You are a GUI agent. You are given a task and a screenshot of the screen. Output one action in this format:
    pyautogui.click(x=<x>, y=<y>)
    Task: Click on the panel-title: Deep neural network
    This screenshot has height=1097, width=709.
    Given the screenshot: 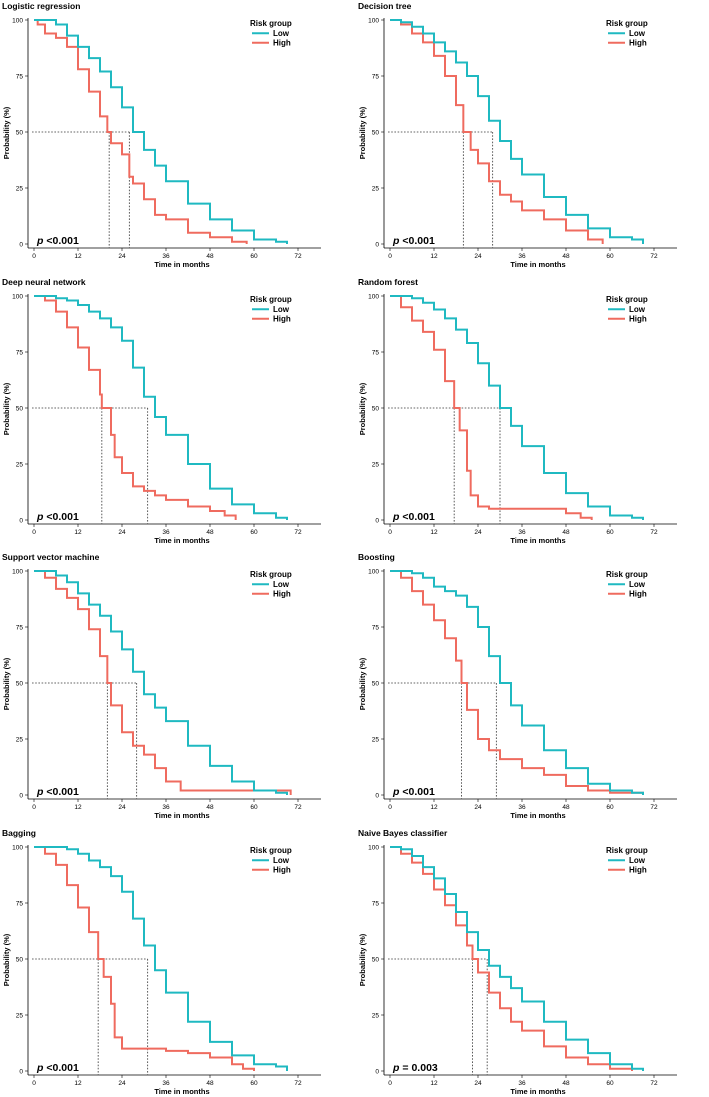 What is the action you would take?
    pyautogui.click(x=44, y=282)
    